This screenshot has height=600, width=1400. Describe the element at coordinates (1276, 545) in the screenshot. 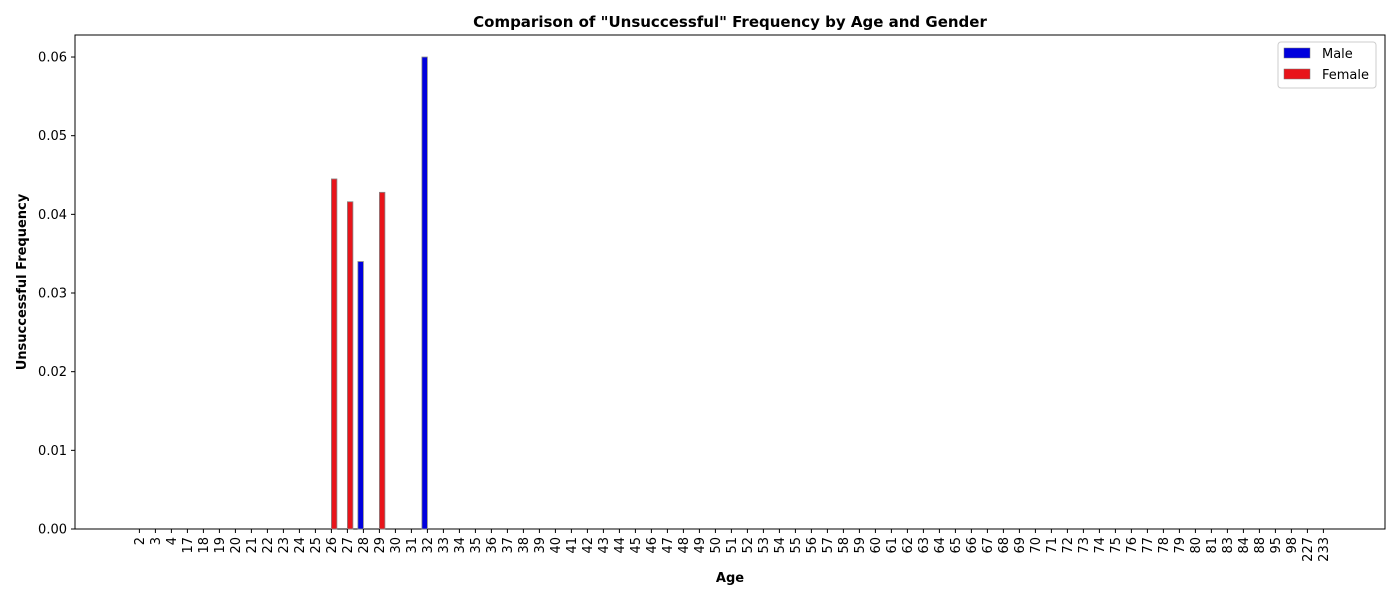

I see `x-tick-label: 95` at that location.